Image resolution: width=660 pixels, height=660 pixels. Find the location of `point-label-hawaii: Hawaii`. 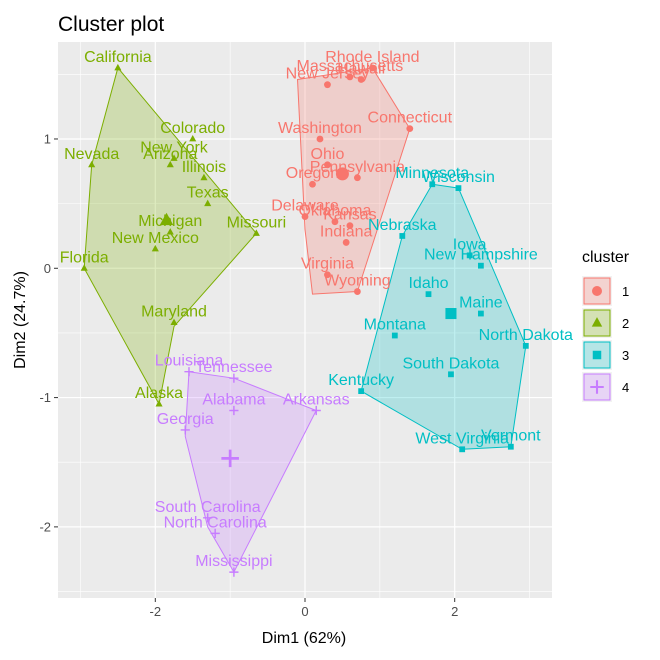

point-label-hawaii: Hawaii is located at coordinates (361, 68).